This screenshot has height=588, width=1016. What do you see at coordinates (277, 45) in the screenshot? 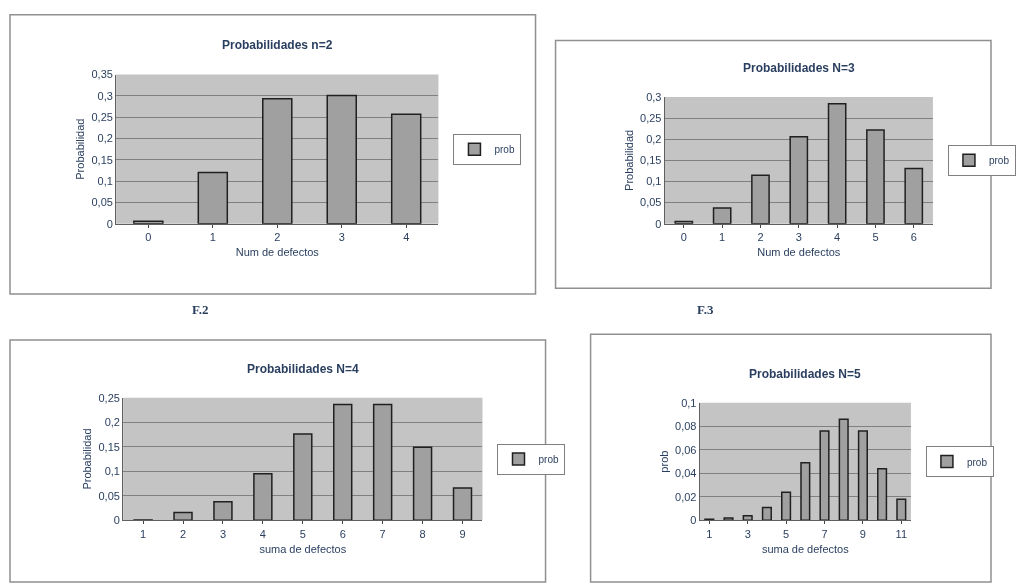
I see `chart-title: Probabilidades n=2` at bounding box center [277, 45].